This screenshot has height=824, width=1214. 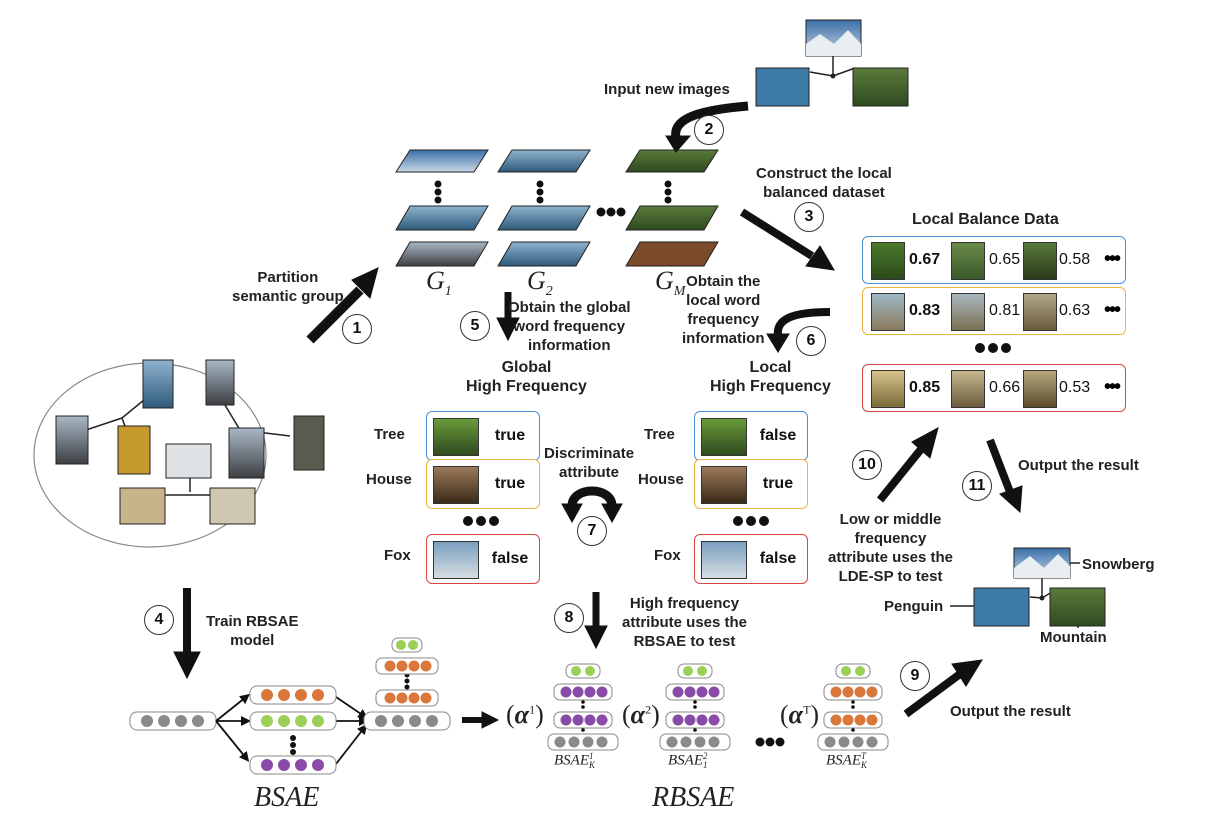 What do you see at coordinates (1010, 711) in the screenshot?
I see `step-9-label: Output the result` at bounding box center [1010, 711].